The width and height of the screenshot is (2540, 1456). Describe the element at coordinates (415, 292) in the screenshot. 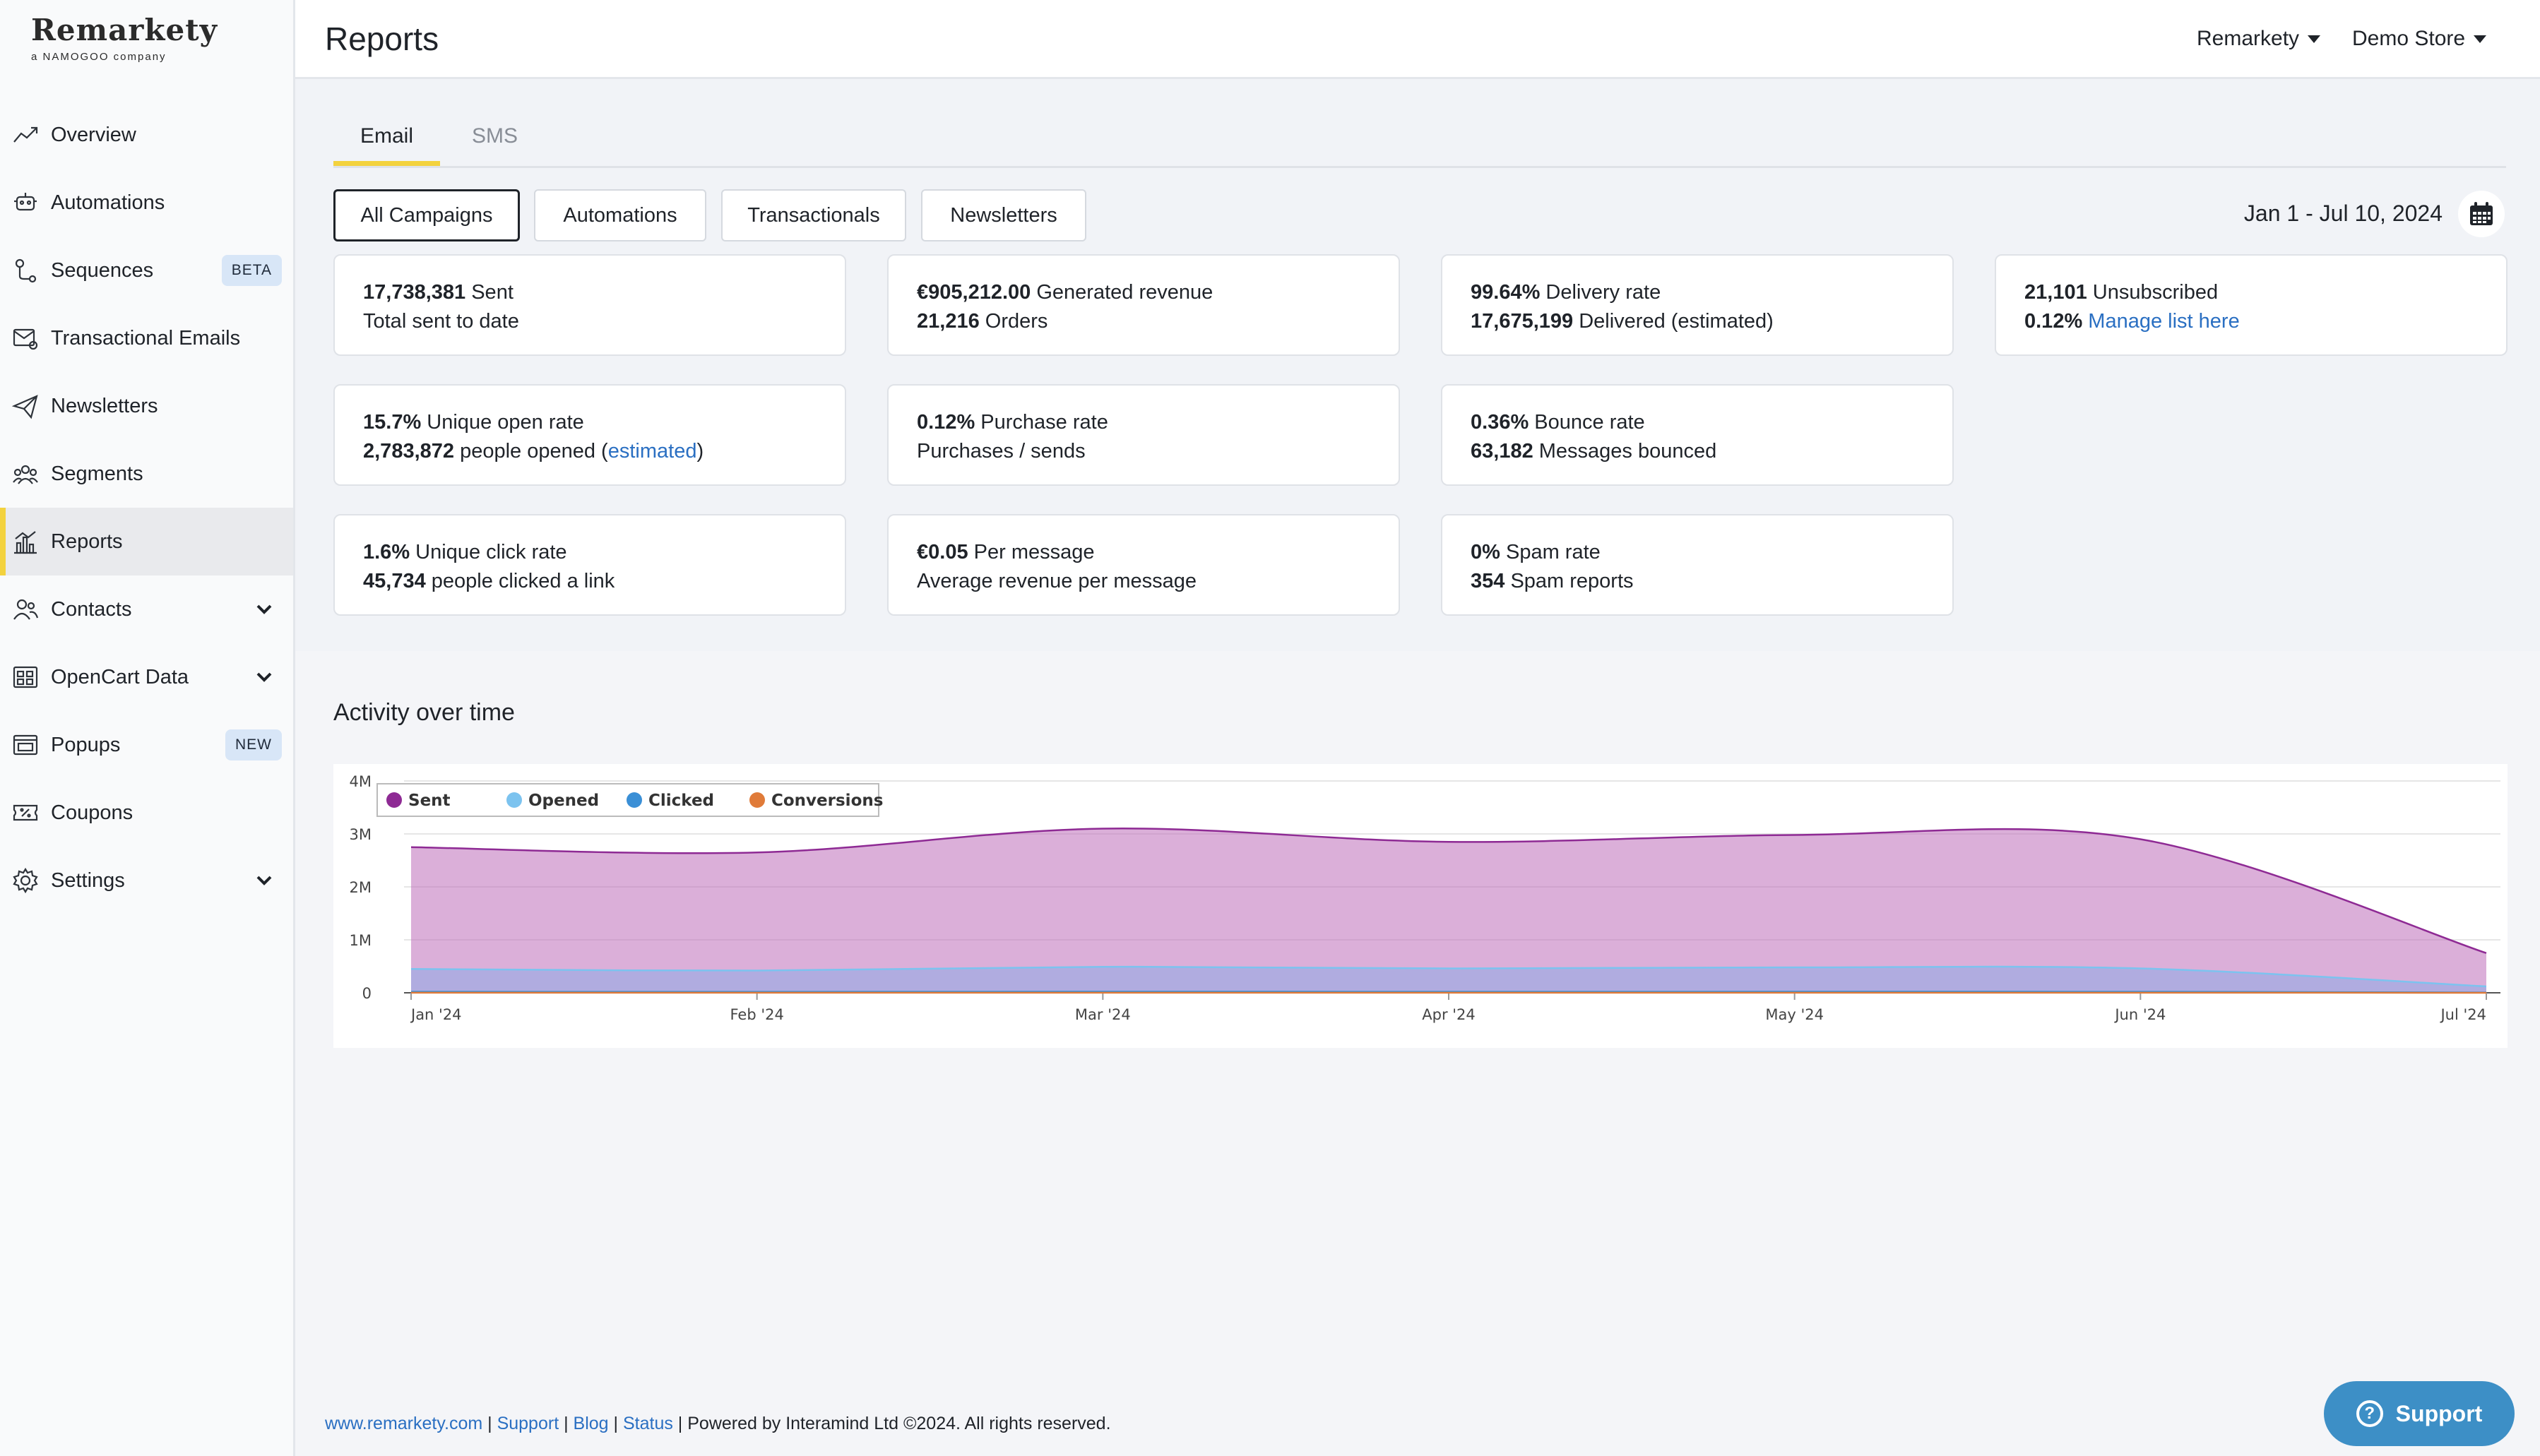

I see `sent-value: 17,738,381` at that location.